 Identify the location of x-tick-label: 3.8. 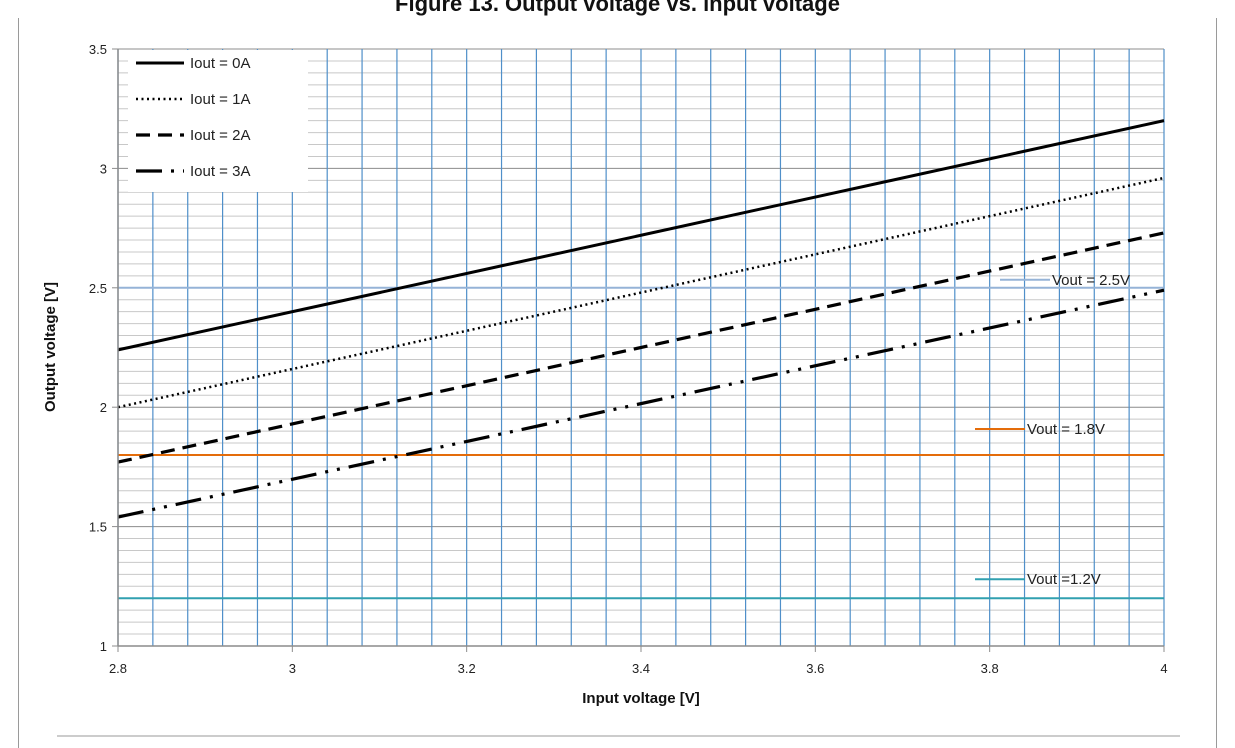
(990, 668).